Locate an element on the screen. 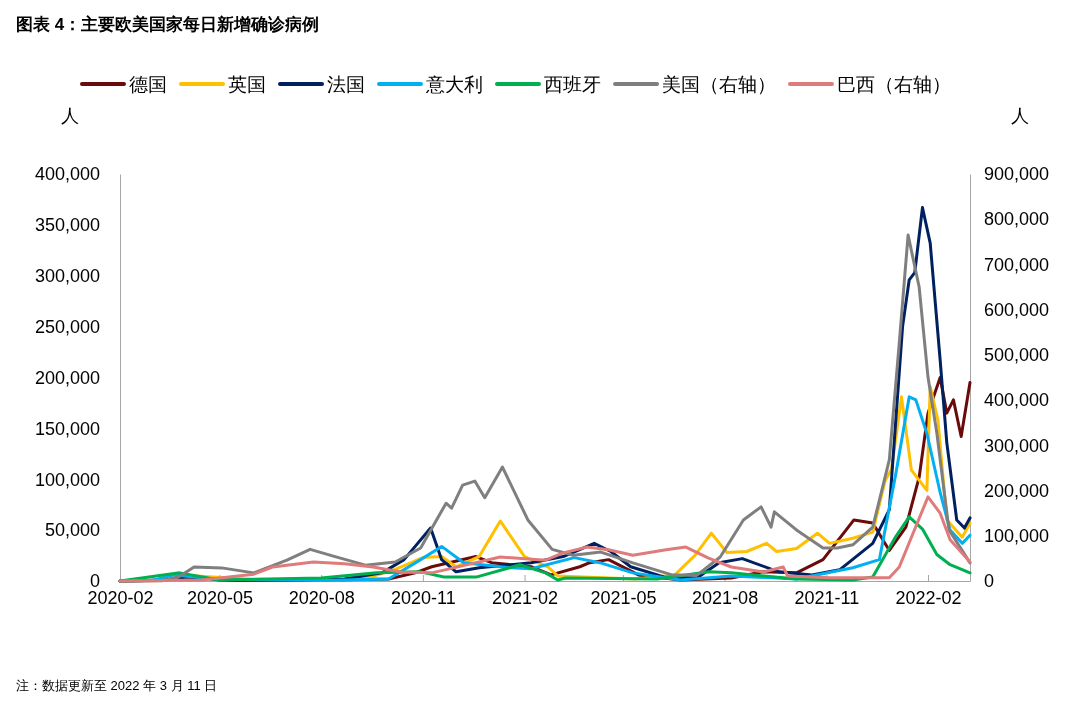  y-tick-label: 200,000 is located at coordinates (67, 377).